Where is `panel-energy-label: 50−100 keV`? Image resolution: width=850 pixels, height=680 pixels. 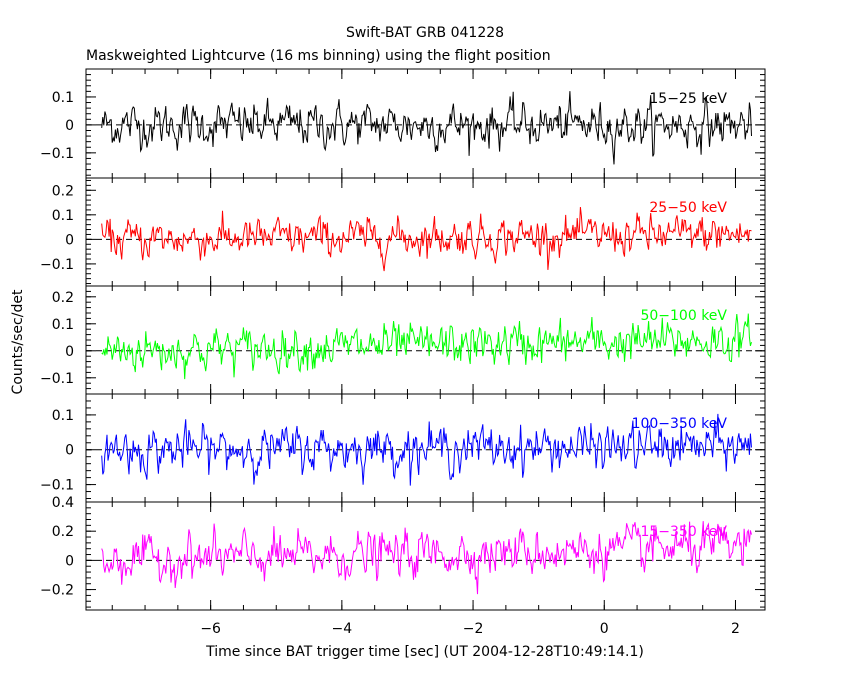
panel-energy-label: 50−100 keV is located at coordinates (683, 316).